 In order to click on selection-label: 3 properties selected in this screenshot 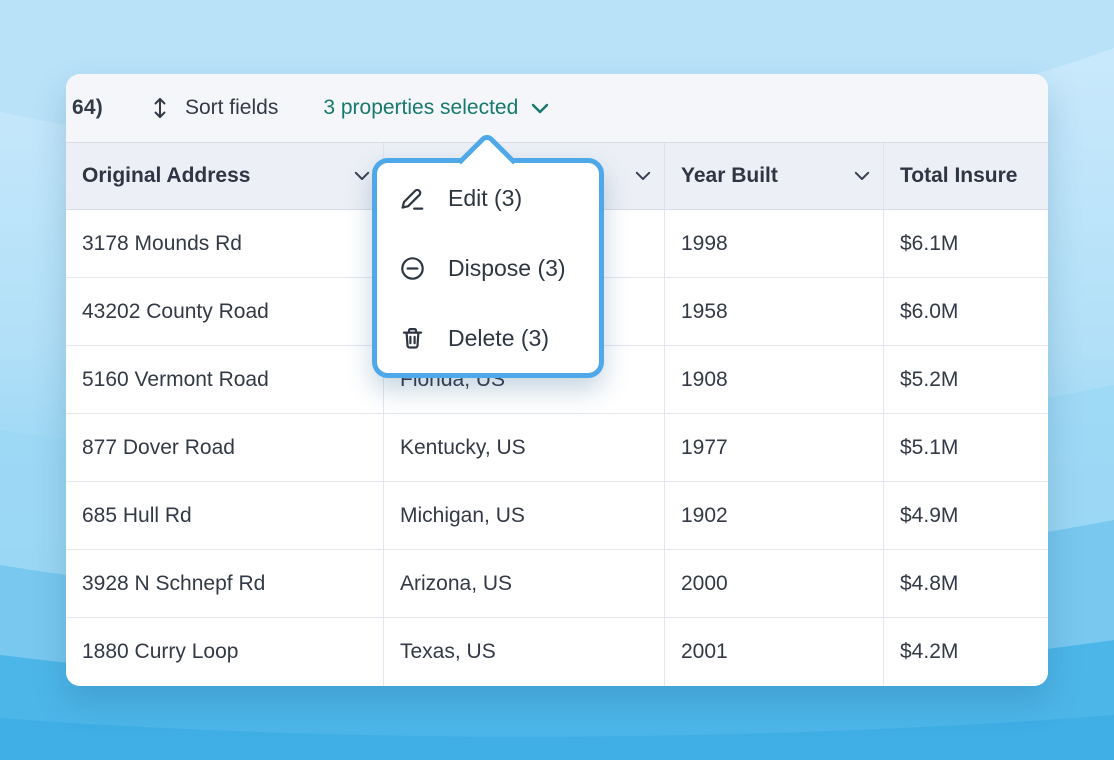, I will do `click(421, 107)`.